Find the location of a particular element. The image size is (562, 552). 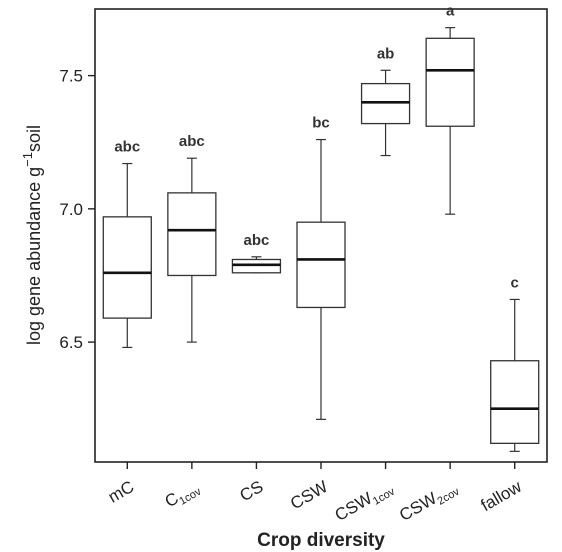

x-tick-label: CSW2cov is located at coordinates (429, 502).